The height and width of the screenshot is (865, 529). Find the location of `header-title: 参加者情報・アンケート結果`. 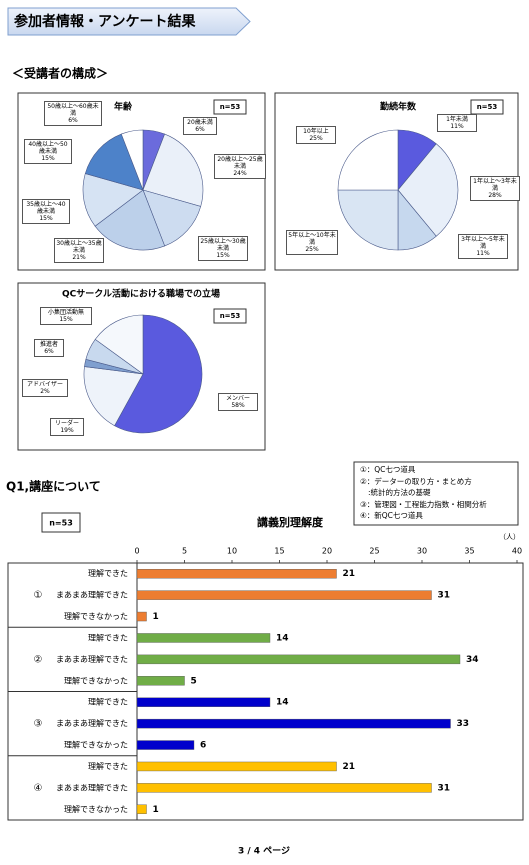

header-title: 参加者情報・アンケート結果 is located at coordinates (105, 21).